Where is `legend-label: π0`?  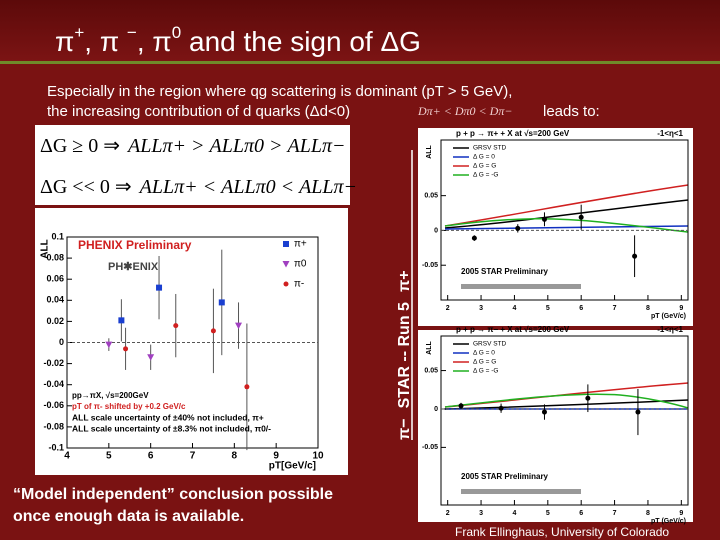
legend-label: π0 is located at coordinates (300, 264).